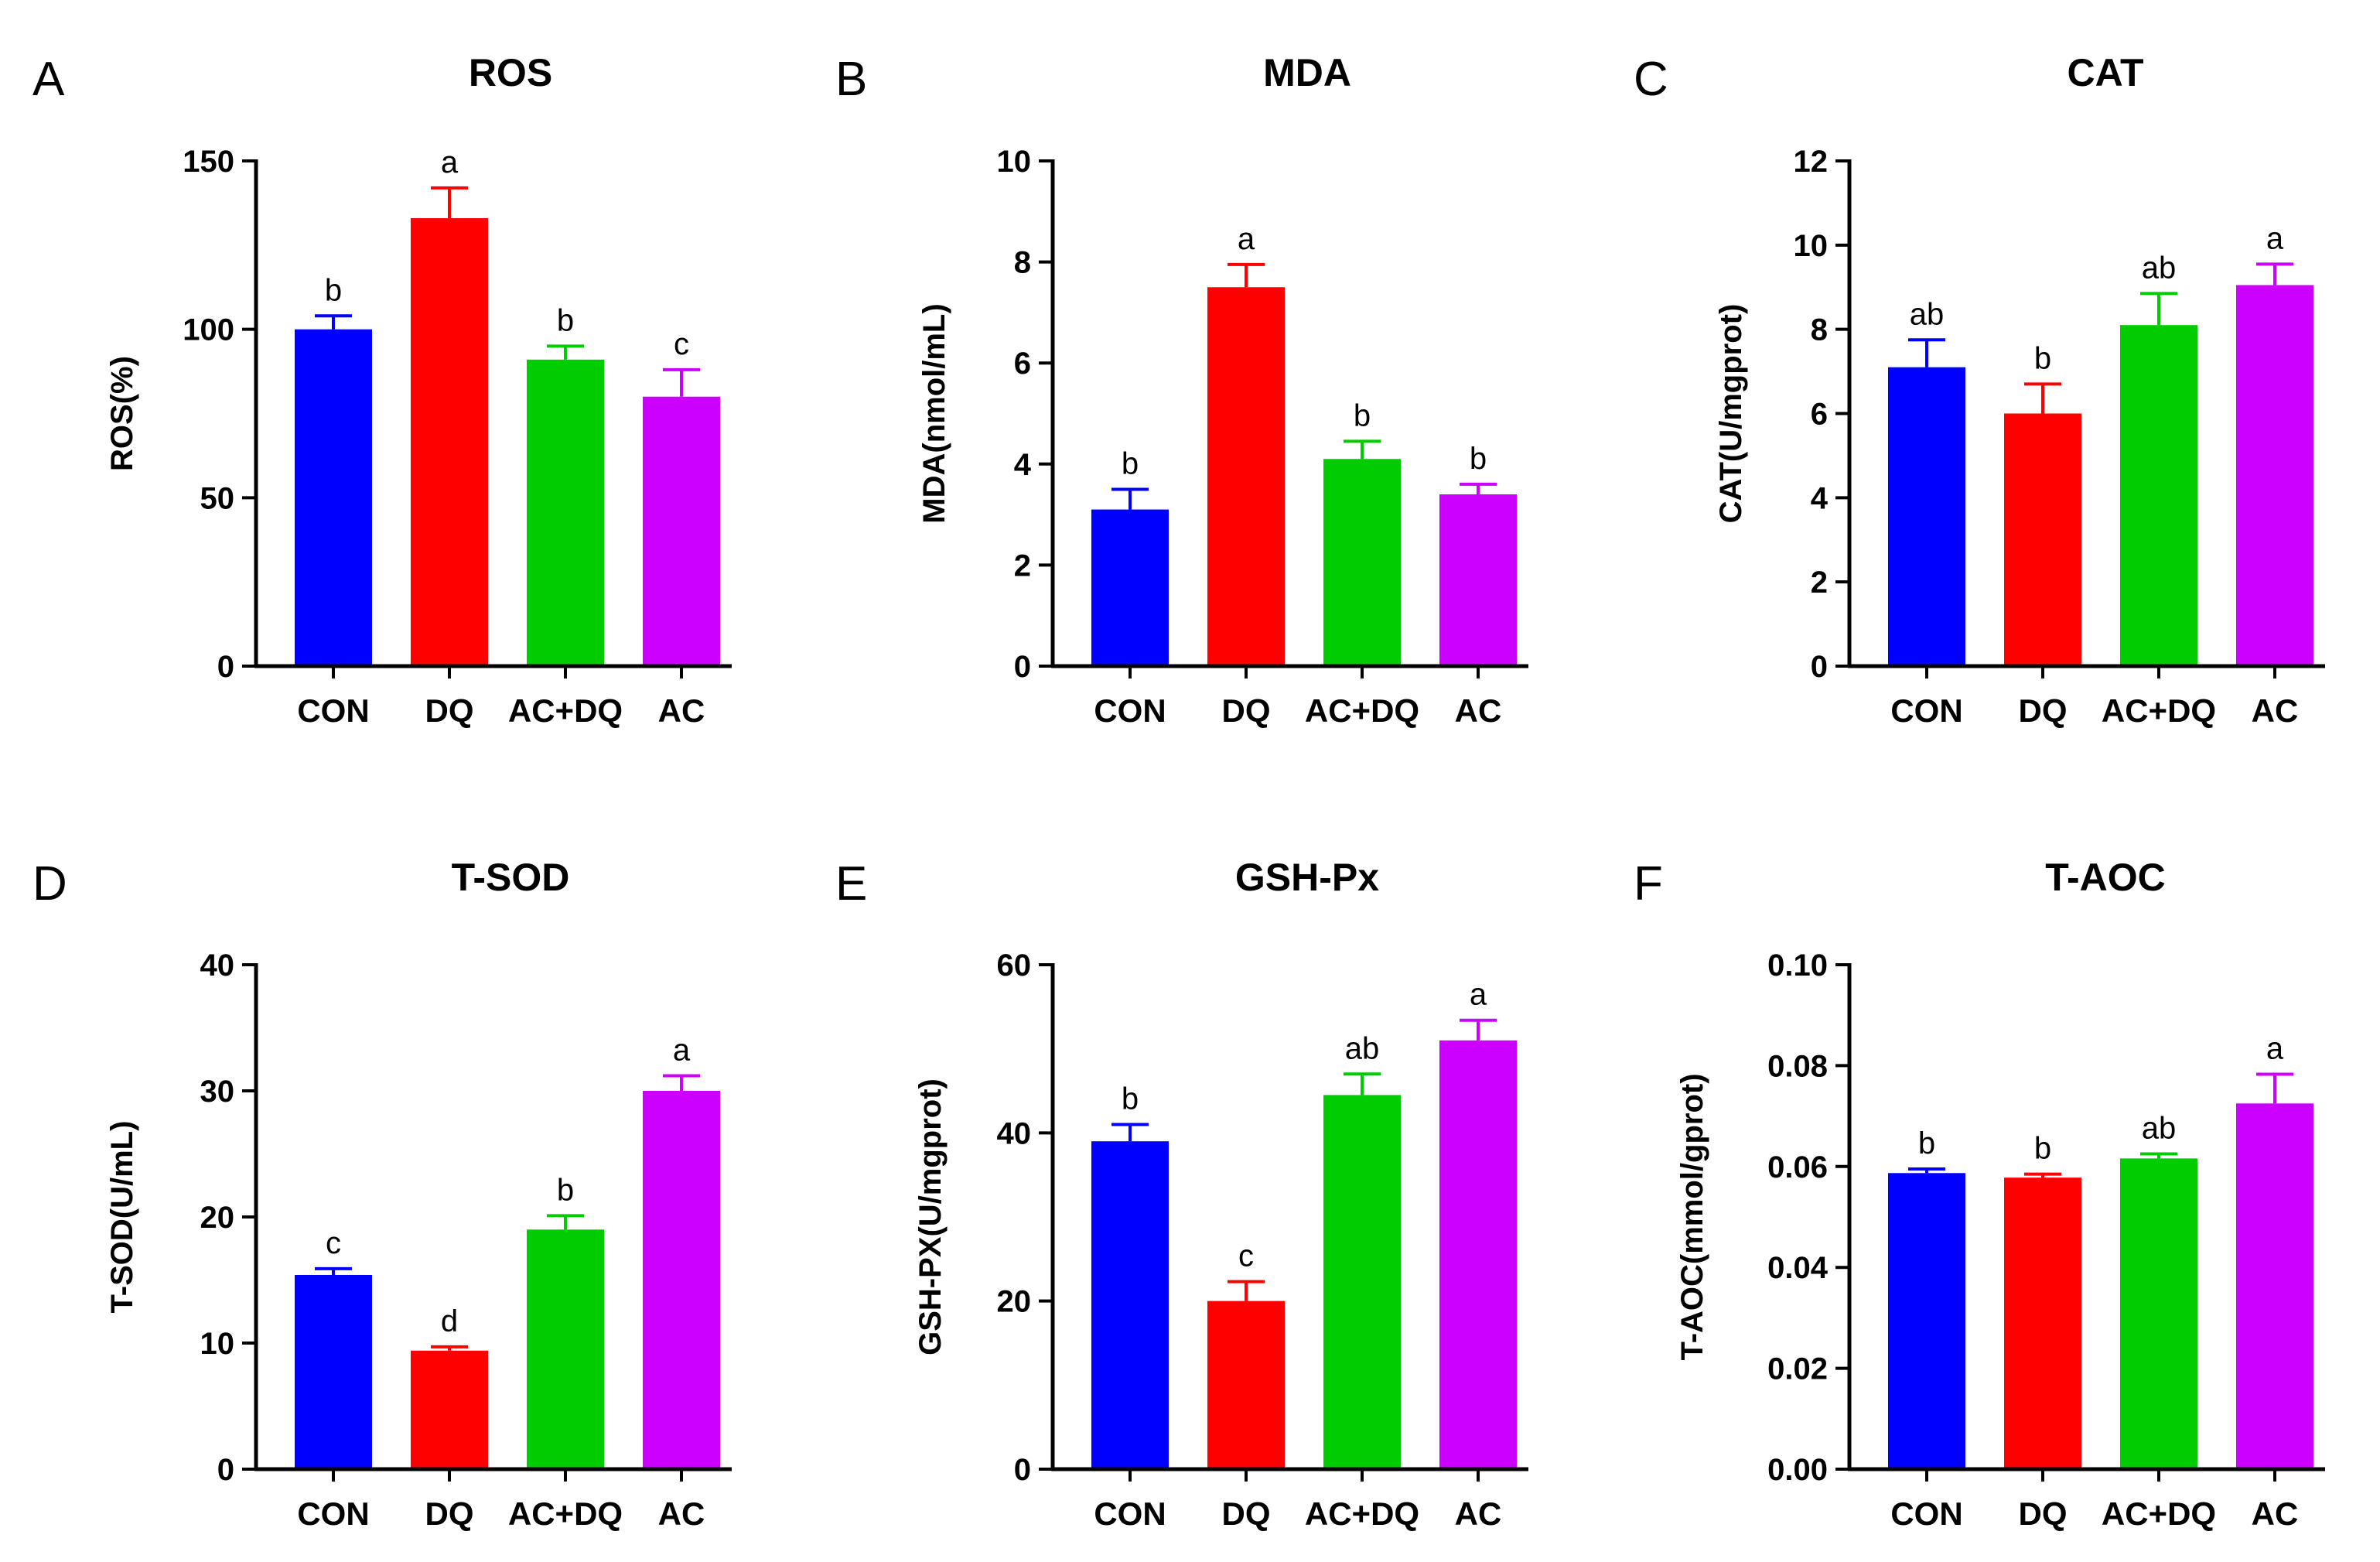 This screenshot has width=2380, height=1562. I want to click on y-tick-label: 0.04, so click(1798, 1268).